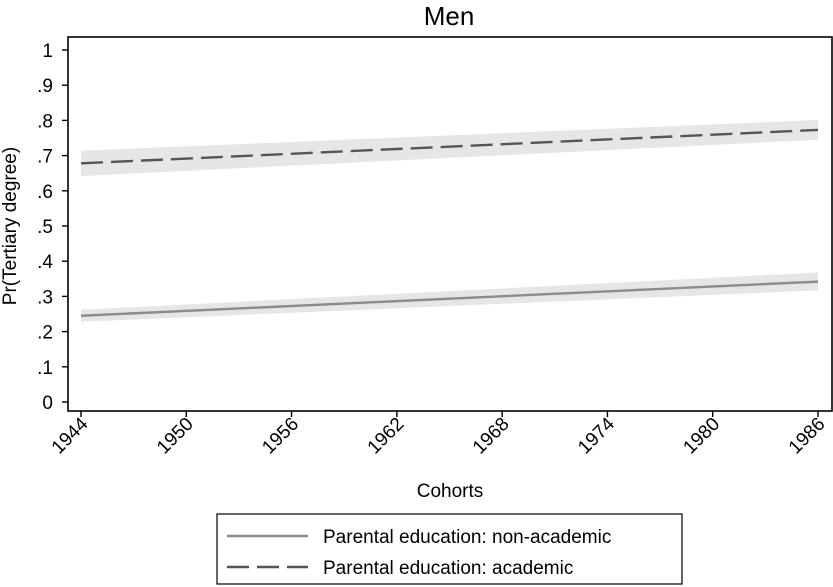  I want to click on y-tick-label: .6, so click(45, 192).